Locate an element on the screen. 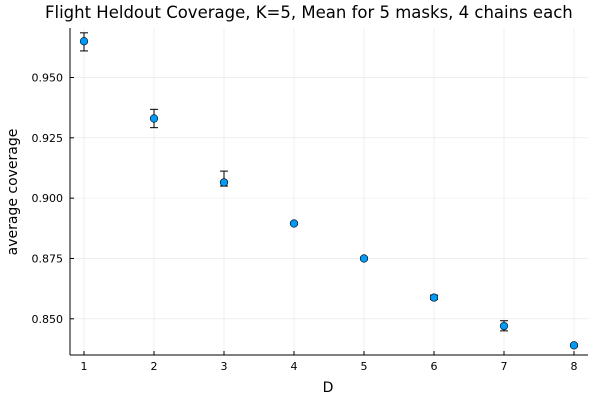 This screenshot has width=600, height=400. x-tick-label: 4 is located at coordinates (294, 366).